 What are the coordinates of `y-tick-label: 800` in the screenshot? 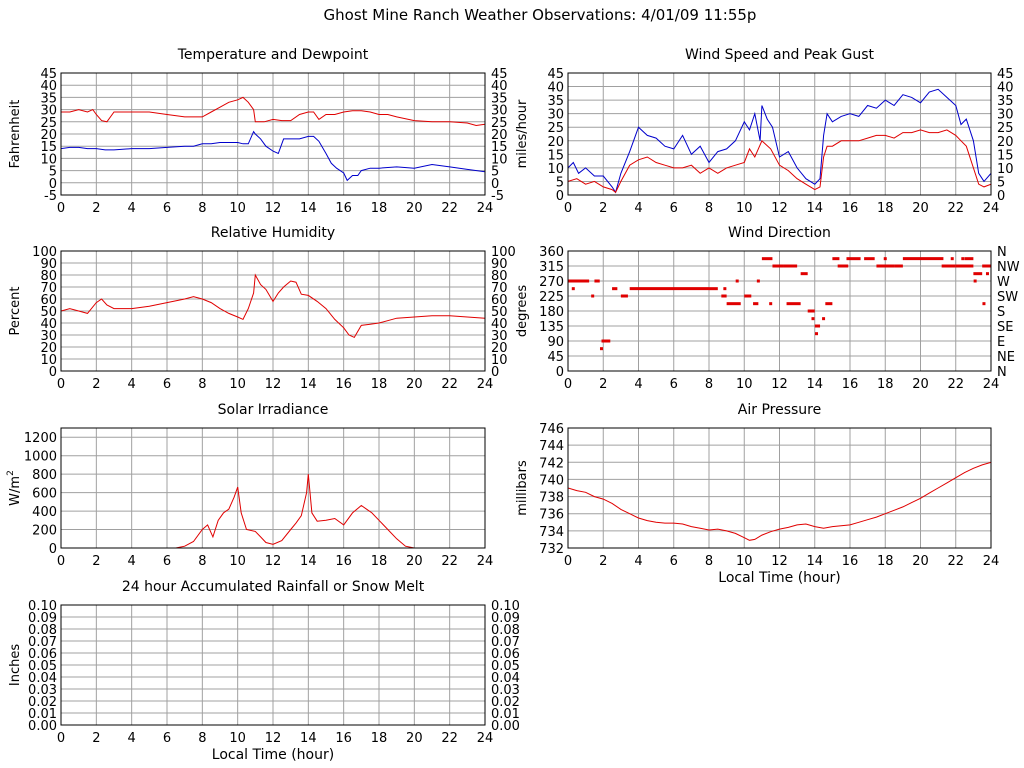 It's located at (44, 475).